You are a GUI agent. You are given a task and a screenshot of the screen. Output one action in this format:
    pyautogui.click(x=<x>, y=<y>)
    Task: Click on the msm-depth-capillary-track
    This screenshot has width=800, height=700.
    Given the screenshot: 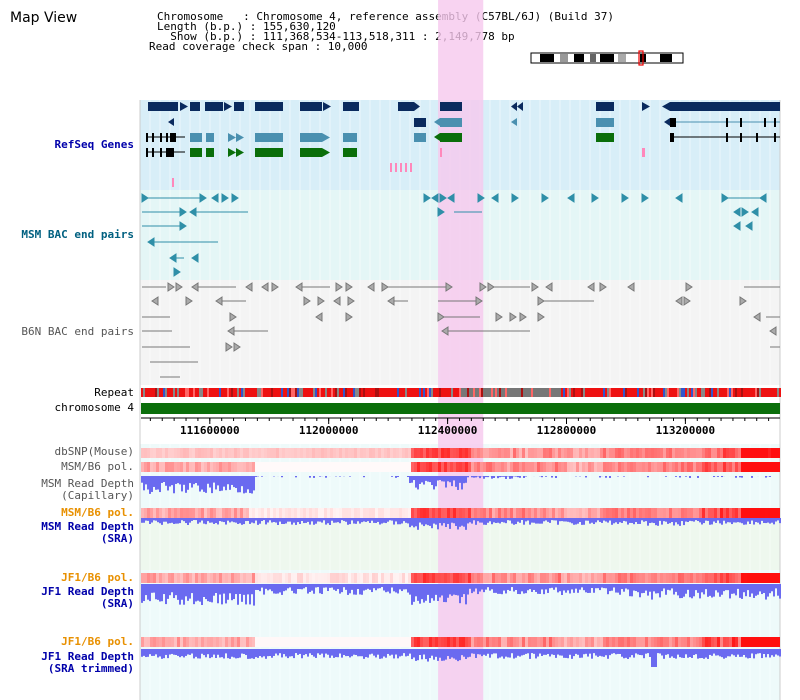 What is the action you would take?
    pyautogui.click(x=456, y=485)
    